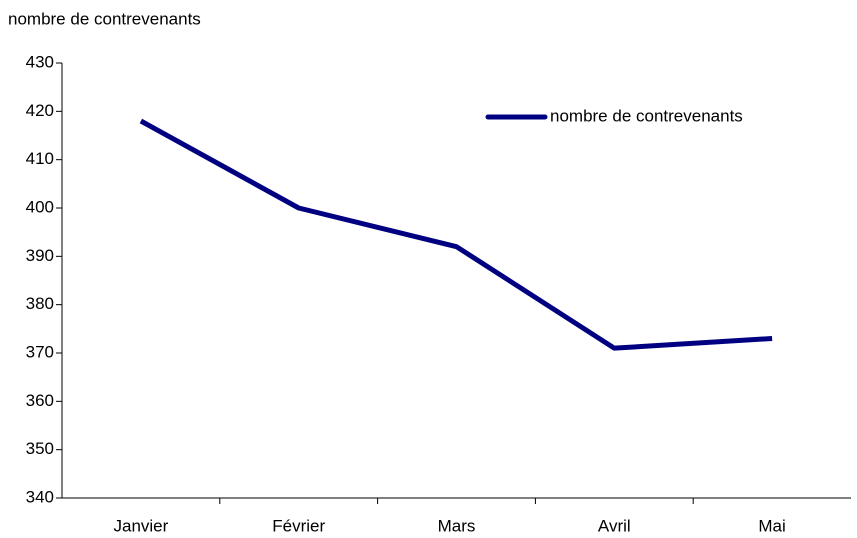  What do you see at coordinates (40, 158) in the screenshot?
I see `y-tick-label: 410` at bounding box center [40, 158].